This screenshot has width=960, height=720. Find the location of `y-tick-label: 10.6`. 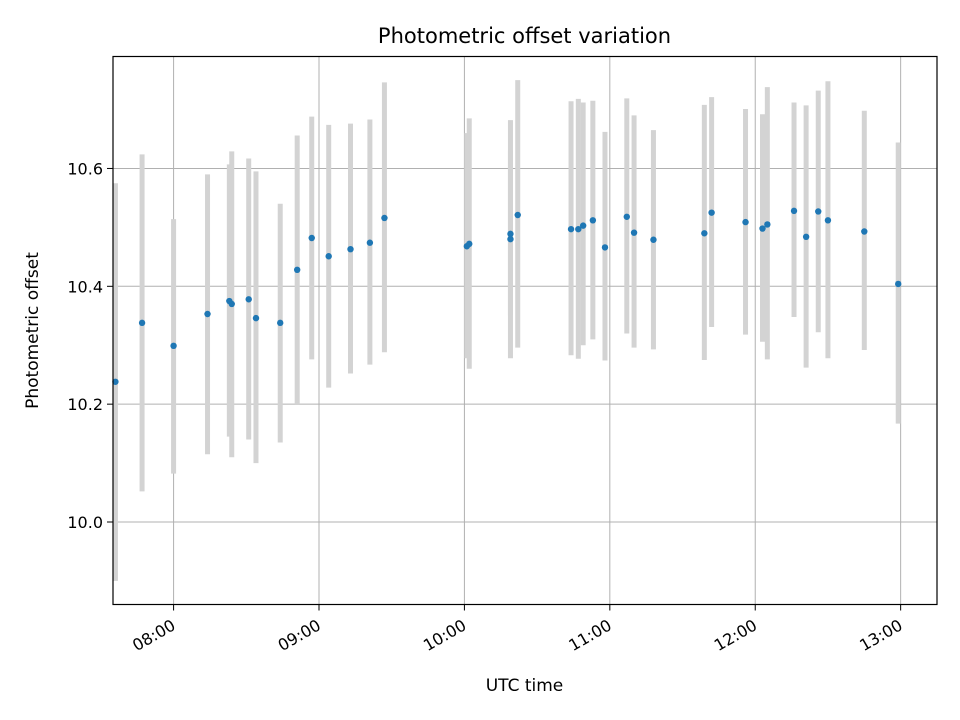

y-tick-label: 10.6 is located at coordinates (85, 168).